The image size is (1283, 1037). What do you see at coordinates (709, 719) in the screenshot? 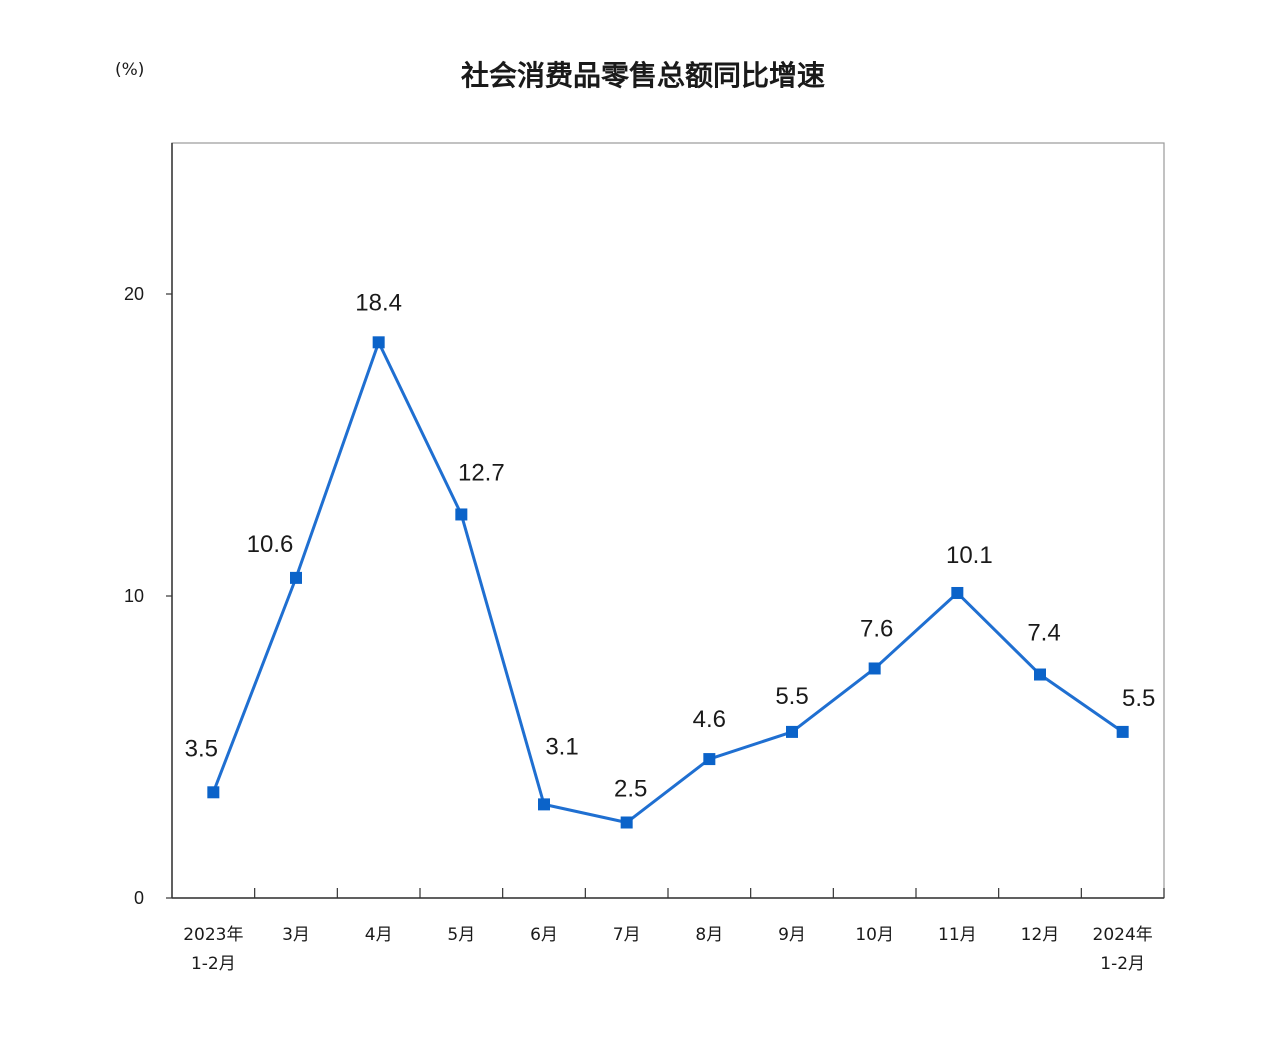
I see `data-label: 4.6` at bounding box center [709, 719].